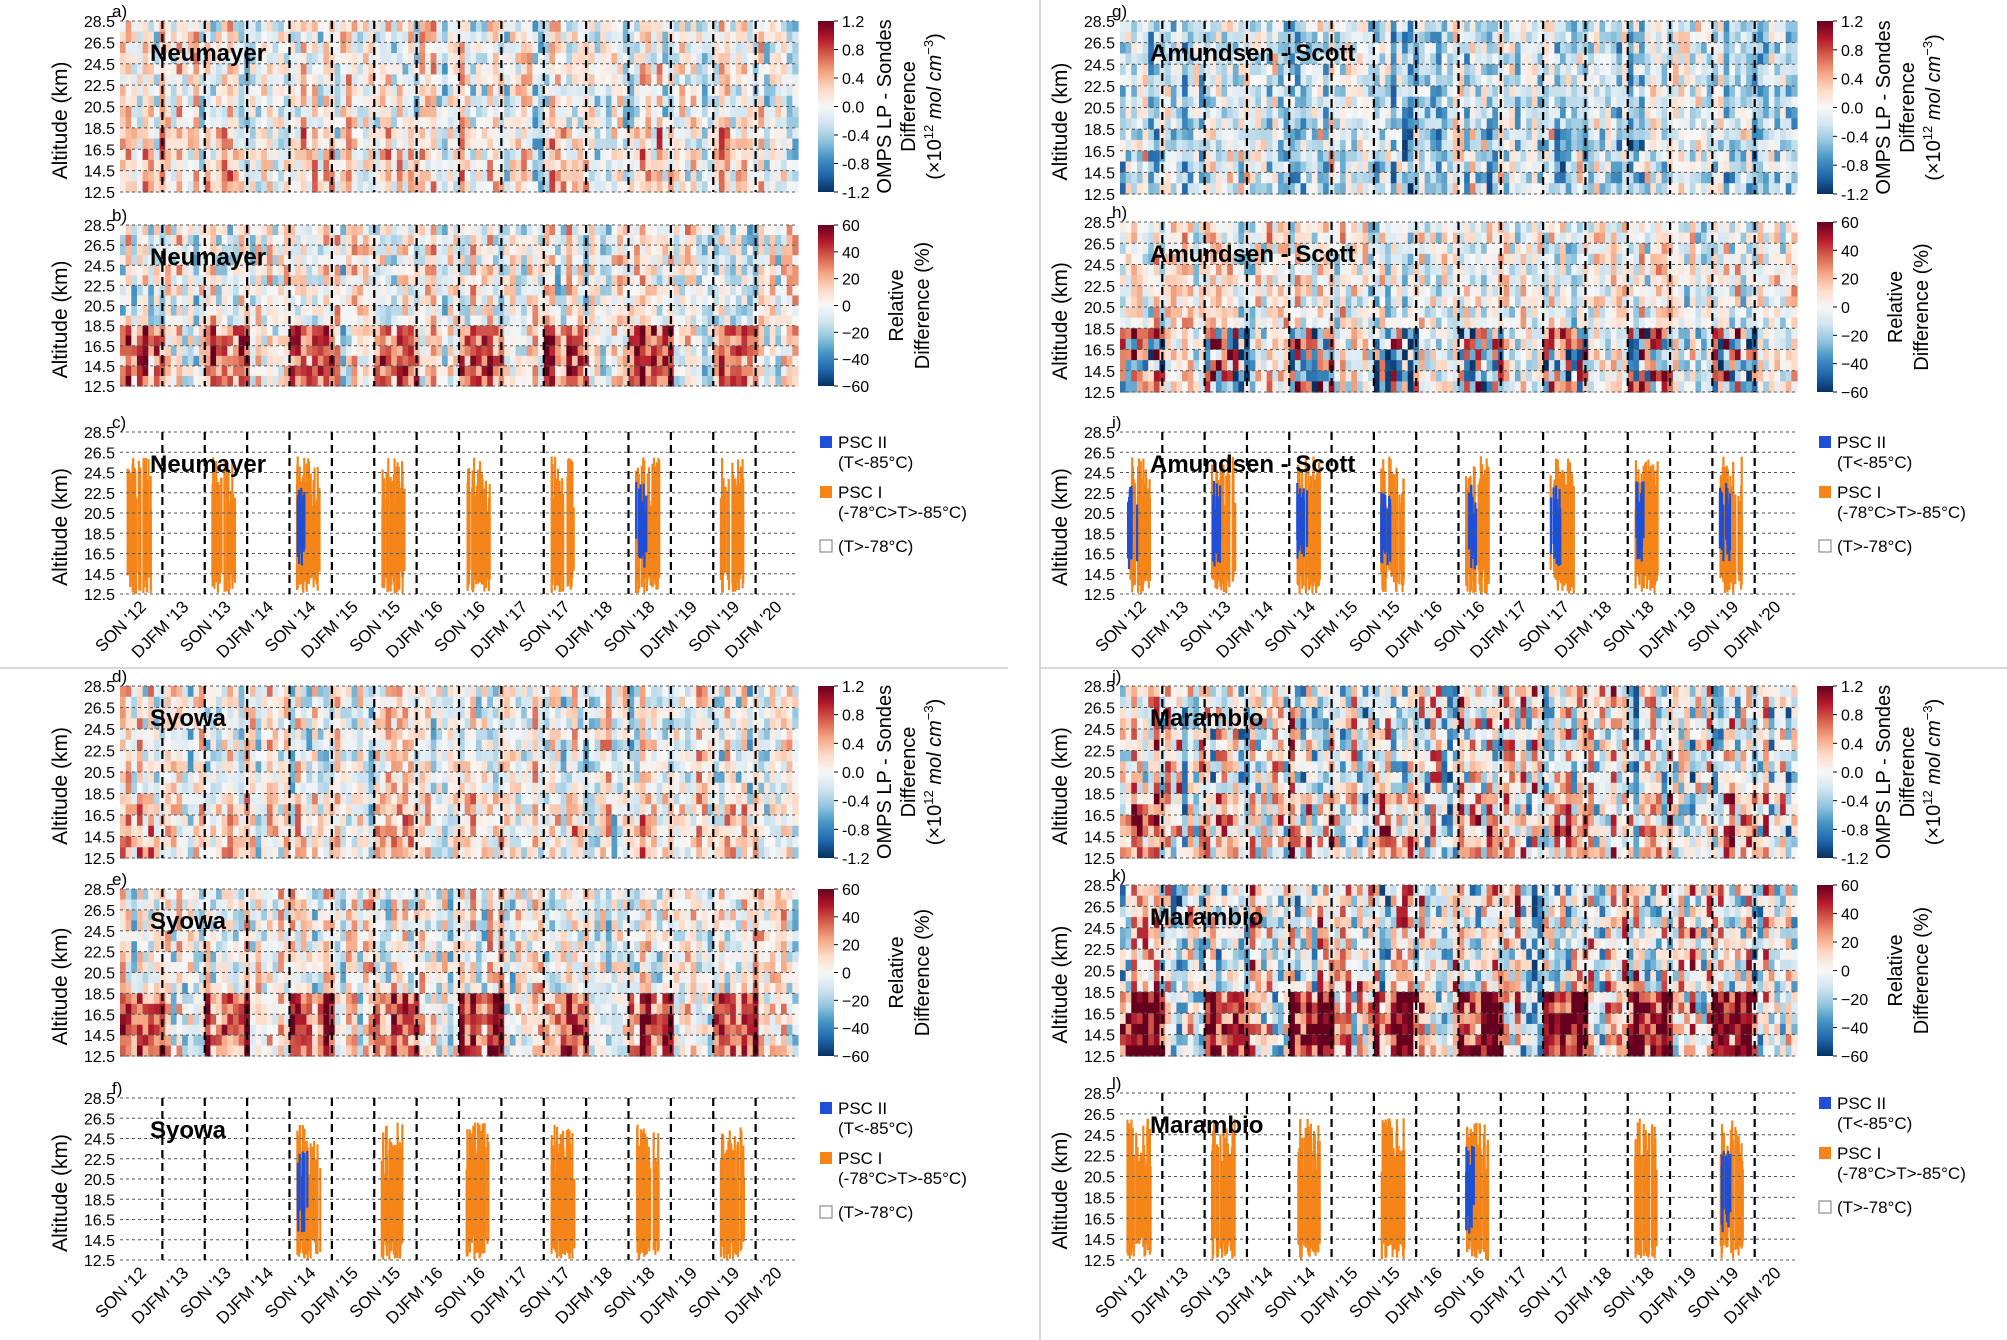  Describe the element at coordinates (387, 537) in the screenshot. I see `psc-i-mark` at that location.